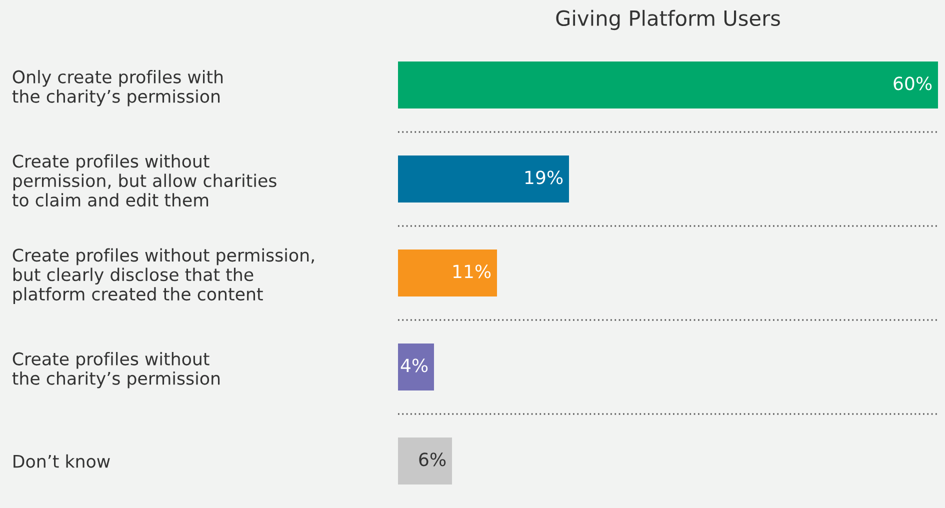  I want to click on data-label: 4%, so click(414, 365).